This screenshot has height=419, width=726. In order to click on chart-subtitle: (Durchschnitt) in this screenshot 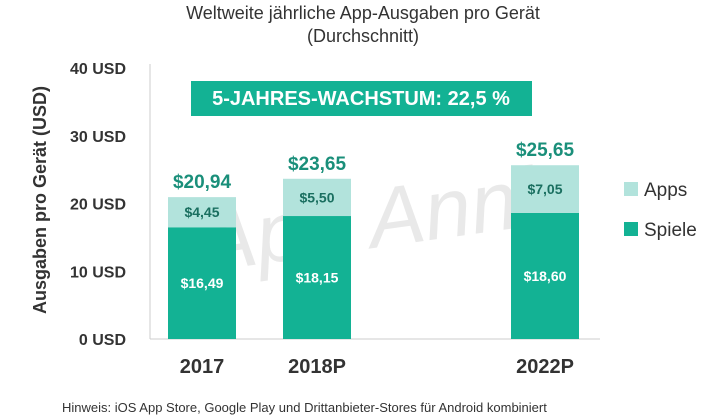, I will do `click(363, 36)`.